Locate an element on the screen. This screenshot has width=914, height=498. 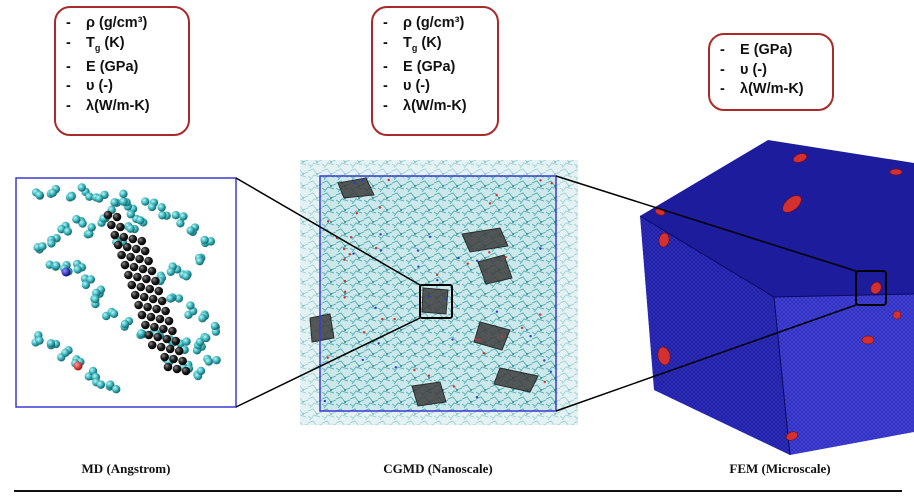
fem-cube-edge-vertical is located at coordinates (782, 376).